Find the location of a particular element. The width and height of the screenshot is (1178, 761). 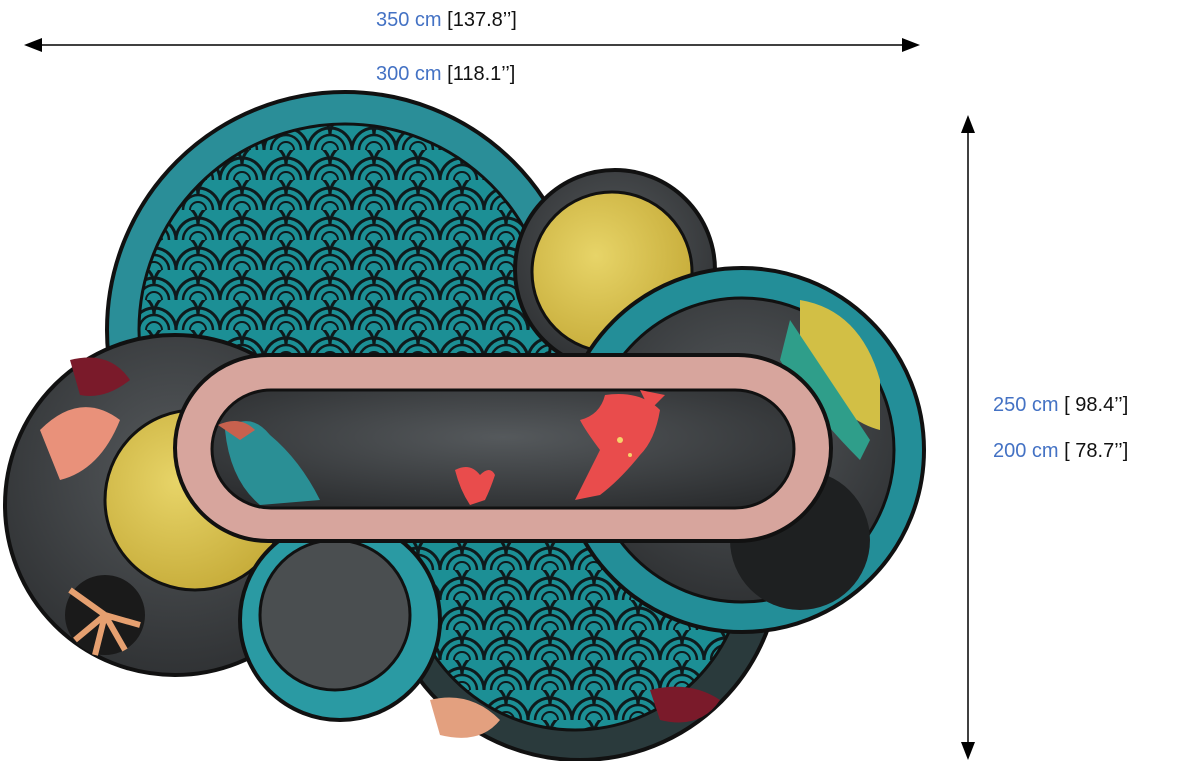

width-large-imperial: [137.8’’] is located at coordinates (482, 20).